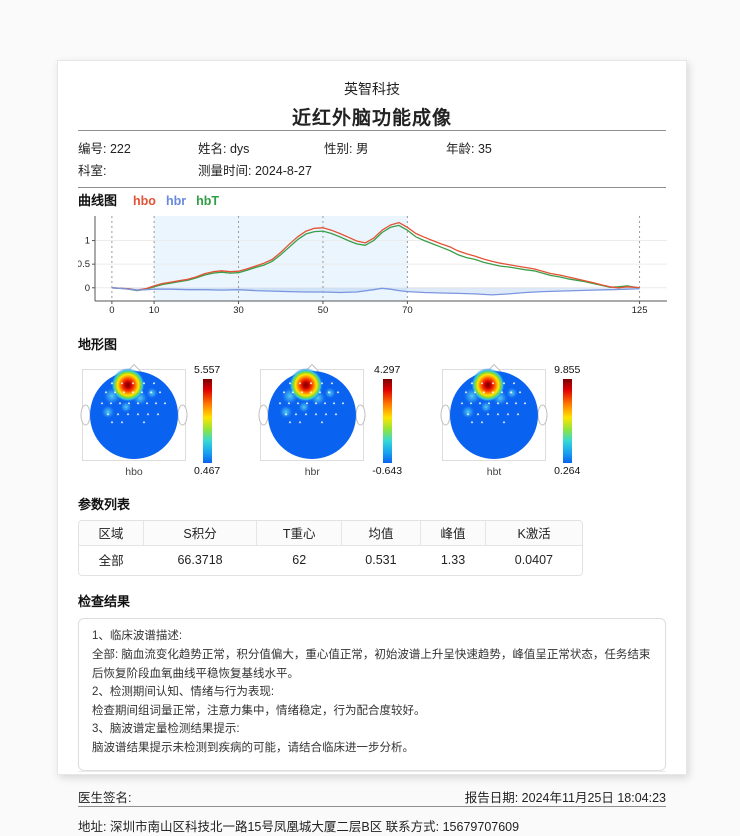 Image resolution: width=740 pixels, height=836 pixels. What do you see at coordinates (372, 89) in the screenshot?
I see `company-name: 英智科技` at bounding box center [372, 89].